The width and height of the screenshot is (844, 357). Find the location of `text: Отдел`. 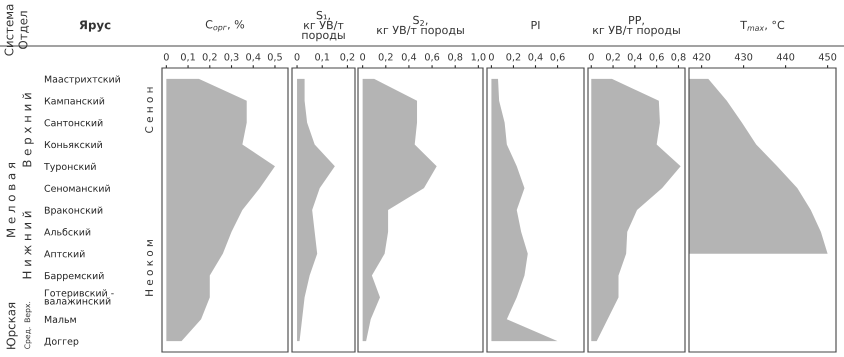

text: Отдел is located at coordinates (23, 30).